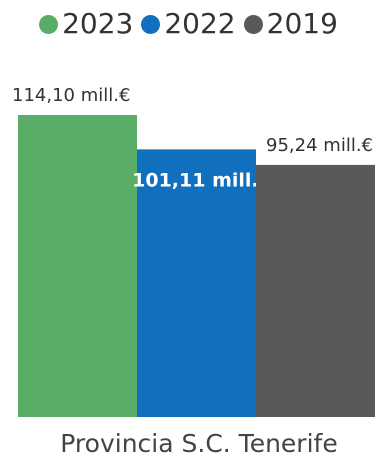 The height and width of the screenshot is (459, 377). I want to click on data-label-2022: 101,11 mill.€, so click(202, 180).